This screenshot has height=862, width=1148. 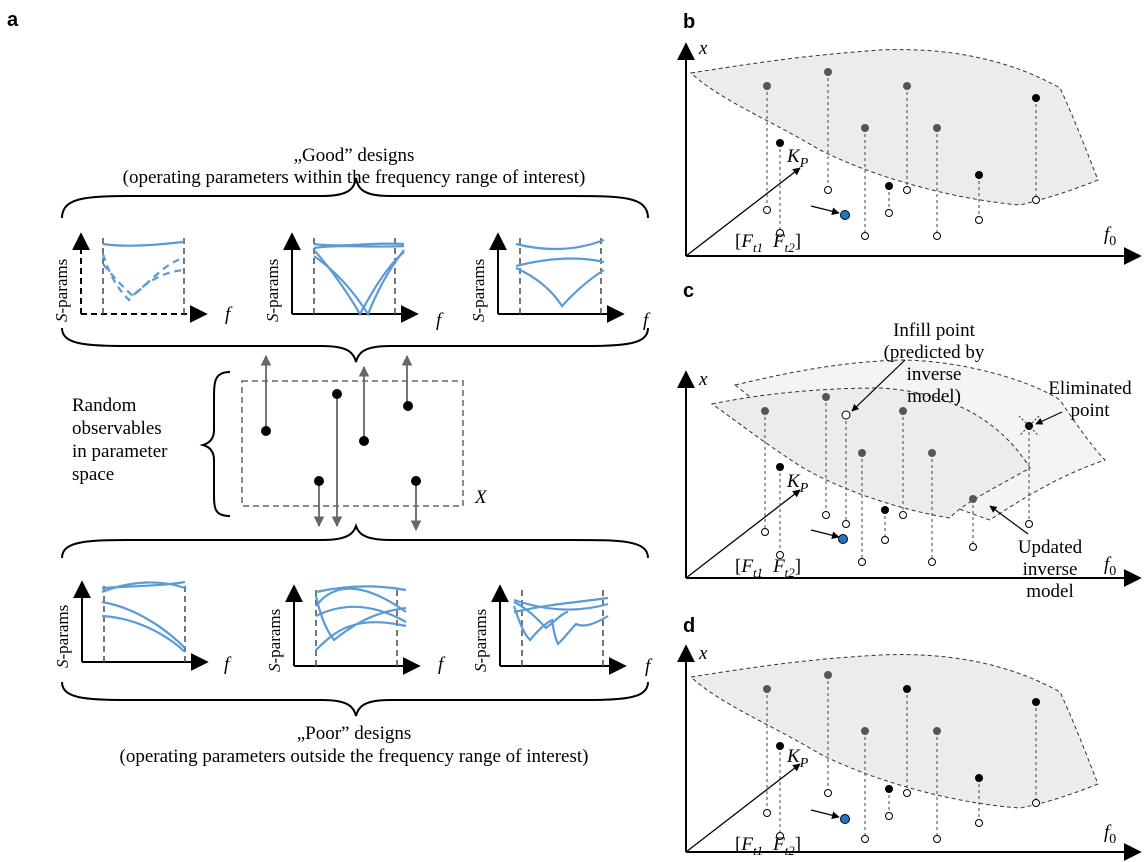 What do you see at coordinates (688, 291) in the screenshot?
I see `panel-label-c: c` at bounding box center [688, 291].